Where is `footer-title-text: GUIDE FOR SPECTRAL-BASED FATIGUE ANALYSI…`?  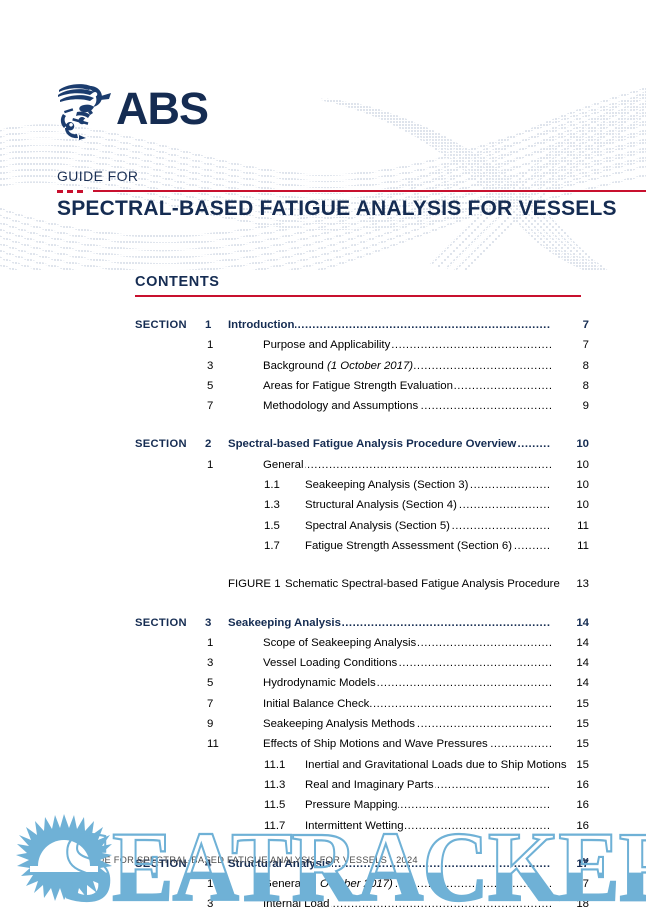
footer-title-text: GUIDE FOR SPECTRAL-BASED FATIGUE ANALYSI… is located at coordinates (233, 860).